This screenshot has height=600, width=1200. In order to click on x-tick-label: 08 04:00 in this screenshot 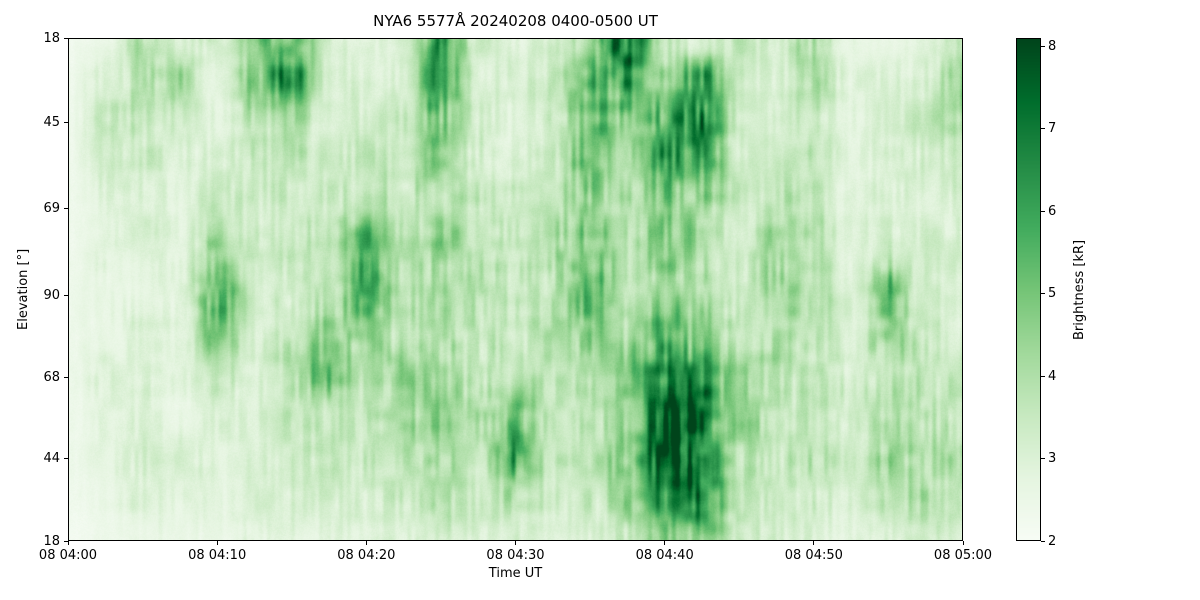, I will do `click(68, 555)`.